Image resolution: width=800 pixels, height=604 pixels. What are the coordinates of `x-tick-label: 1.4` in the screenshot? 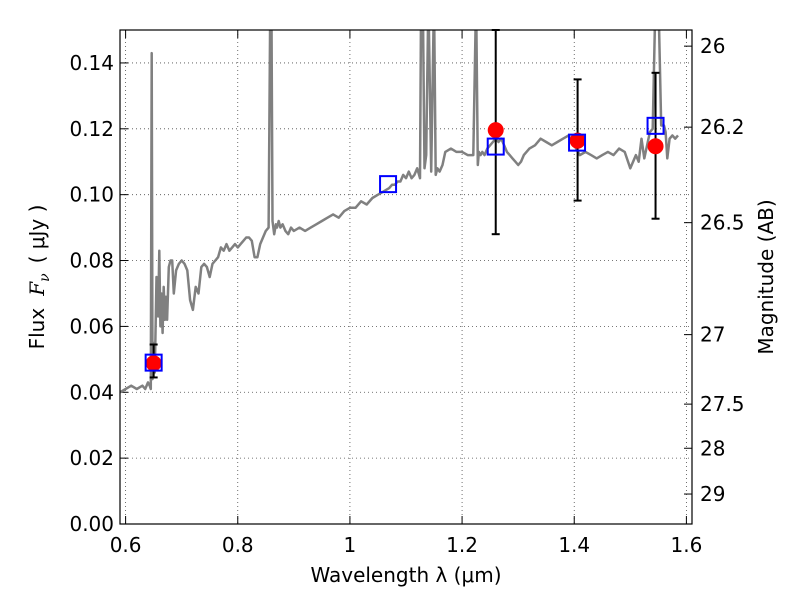 It's located at (574, 545).